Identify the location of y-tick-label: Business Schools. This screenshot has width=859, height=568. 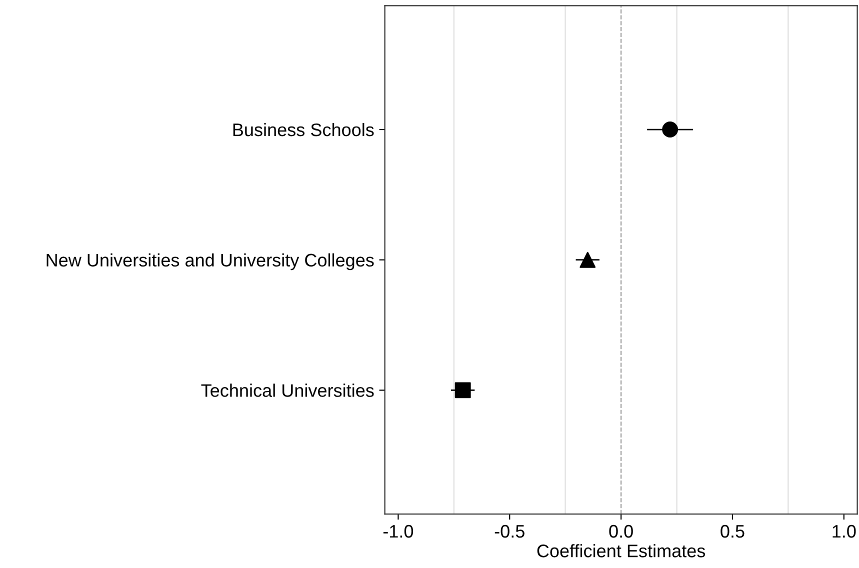
(303, 129).